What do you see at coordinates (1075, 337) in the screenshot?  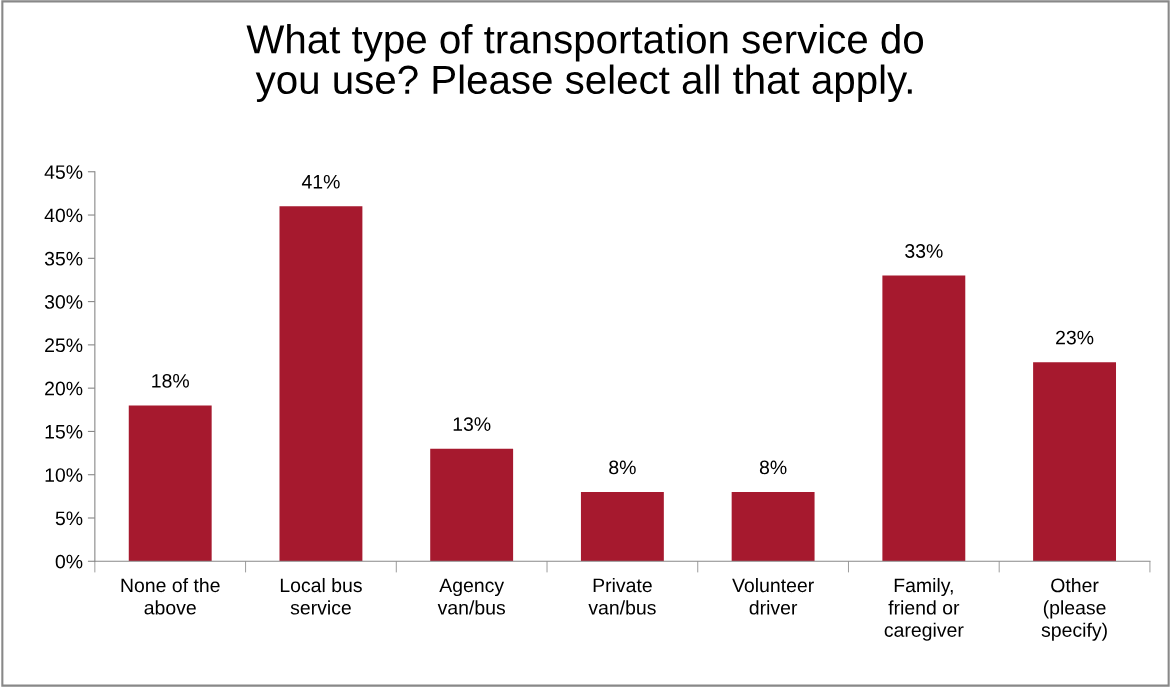 I see `data-label: 23%` at bounding box center [1075, 337].